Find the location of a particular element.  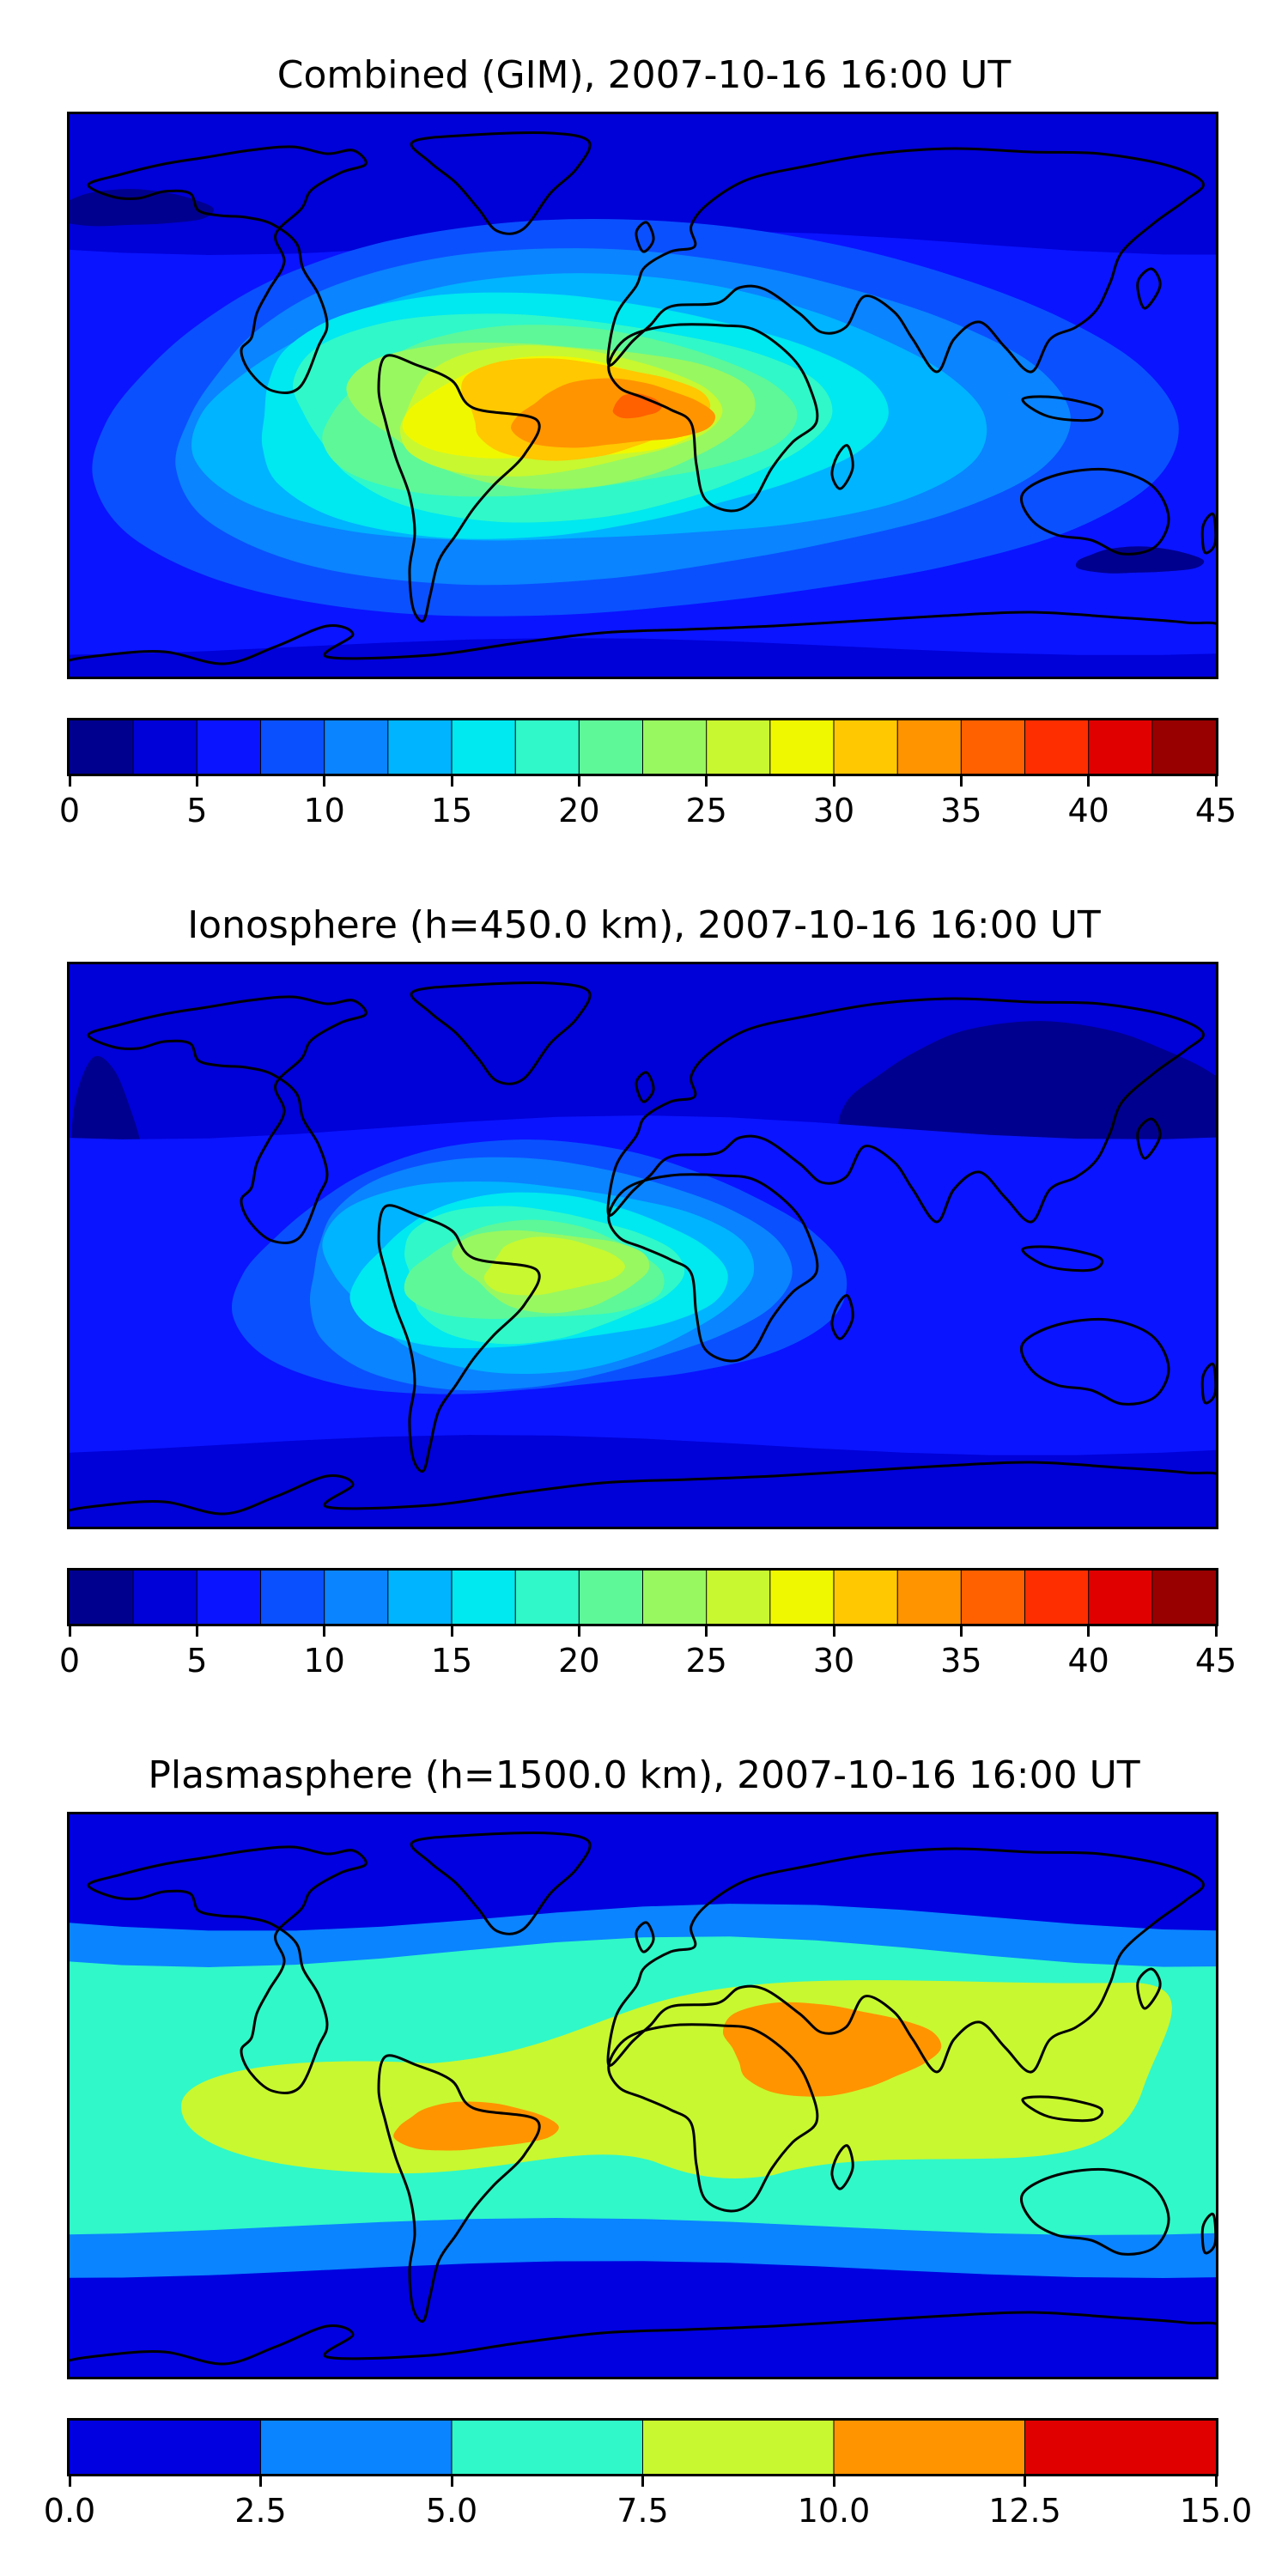

colorbar-tick-label: 15.0 is located at coordinates (1216, 2511).